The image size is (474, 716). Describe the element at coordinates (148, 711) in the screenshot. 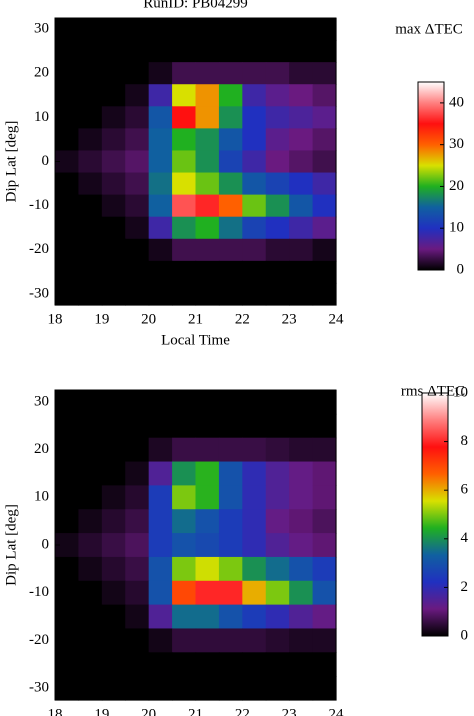

I see `x-tick-label: 20` at that location.